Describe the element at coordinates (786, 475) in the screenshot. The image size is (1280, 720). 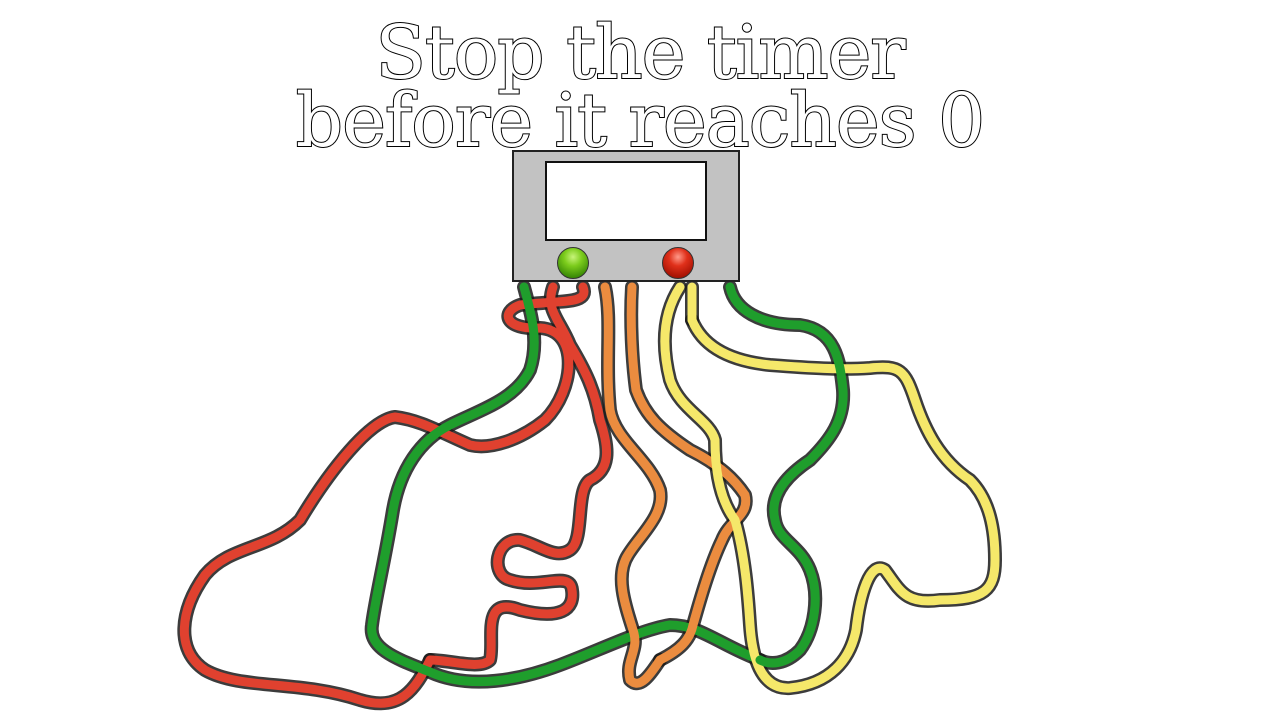
I see `green-wire-right` at that location.